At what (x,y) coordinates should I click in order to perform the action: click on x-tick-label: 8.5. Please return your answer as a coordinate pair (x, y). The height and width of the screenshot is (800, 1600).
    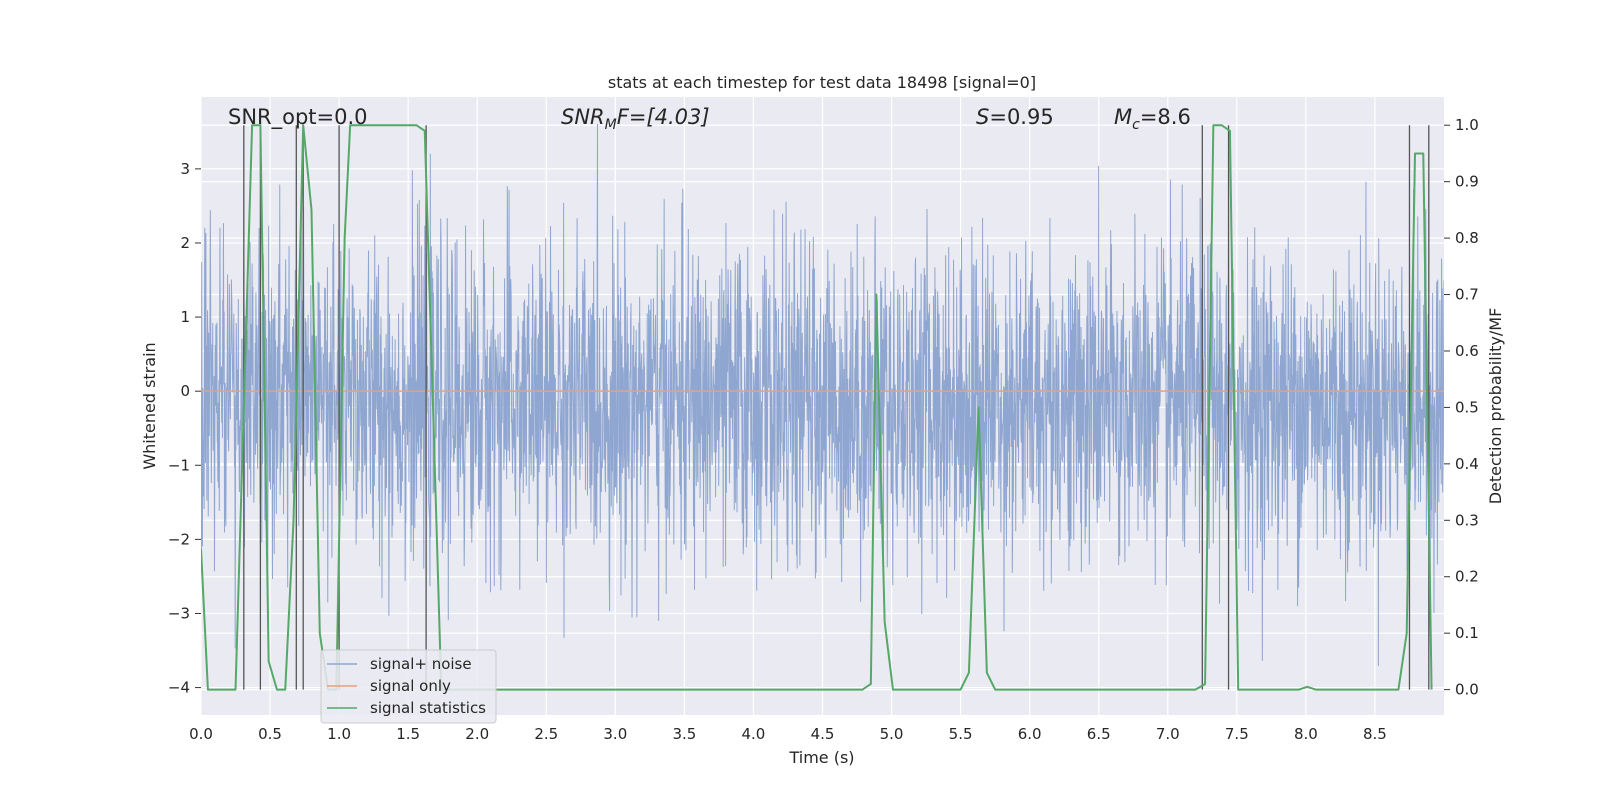
    Looking at the image, I should click on (1375, 734).